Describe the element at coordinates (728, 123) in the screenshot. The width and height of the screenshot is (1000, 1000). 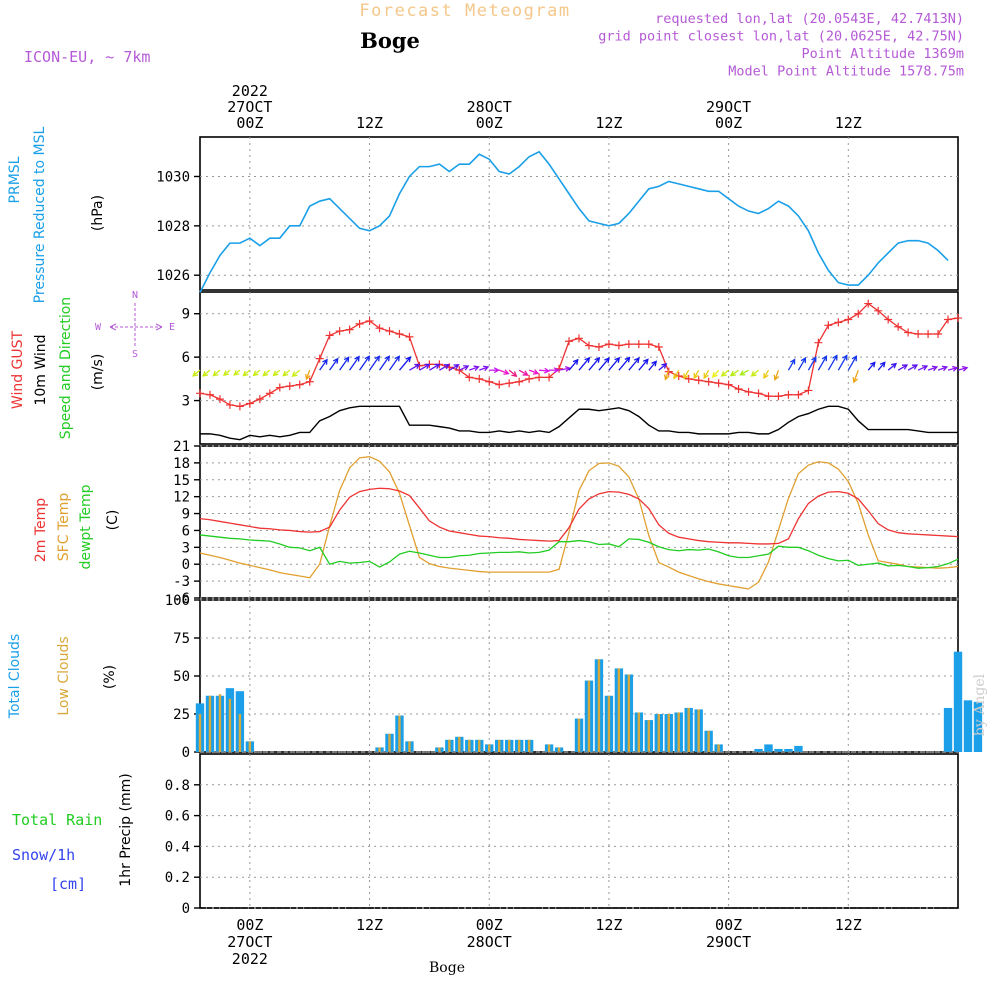
I see `time-label-top: 00Z` at that location.